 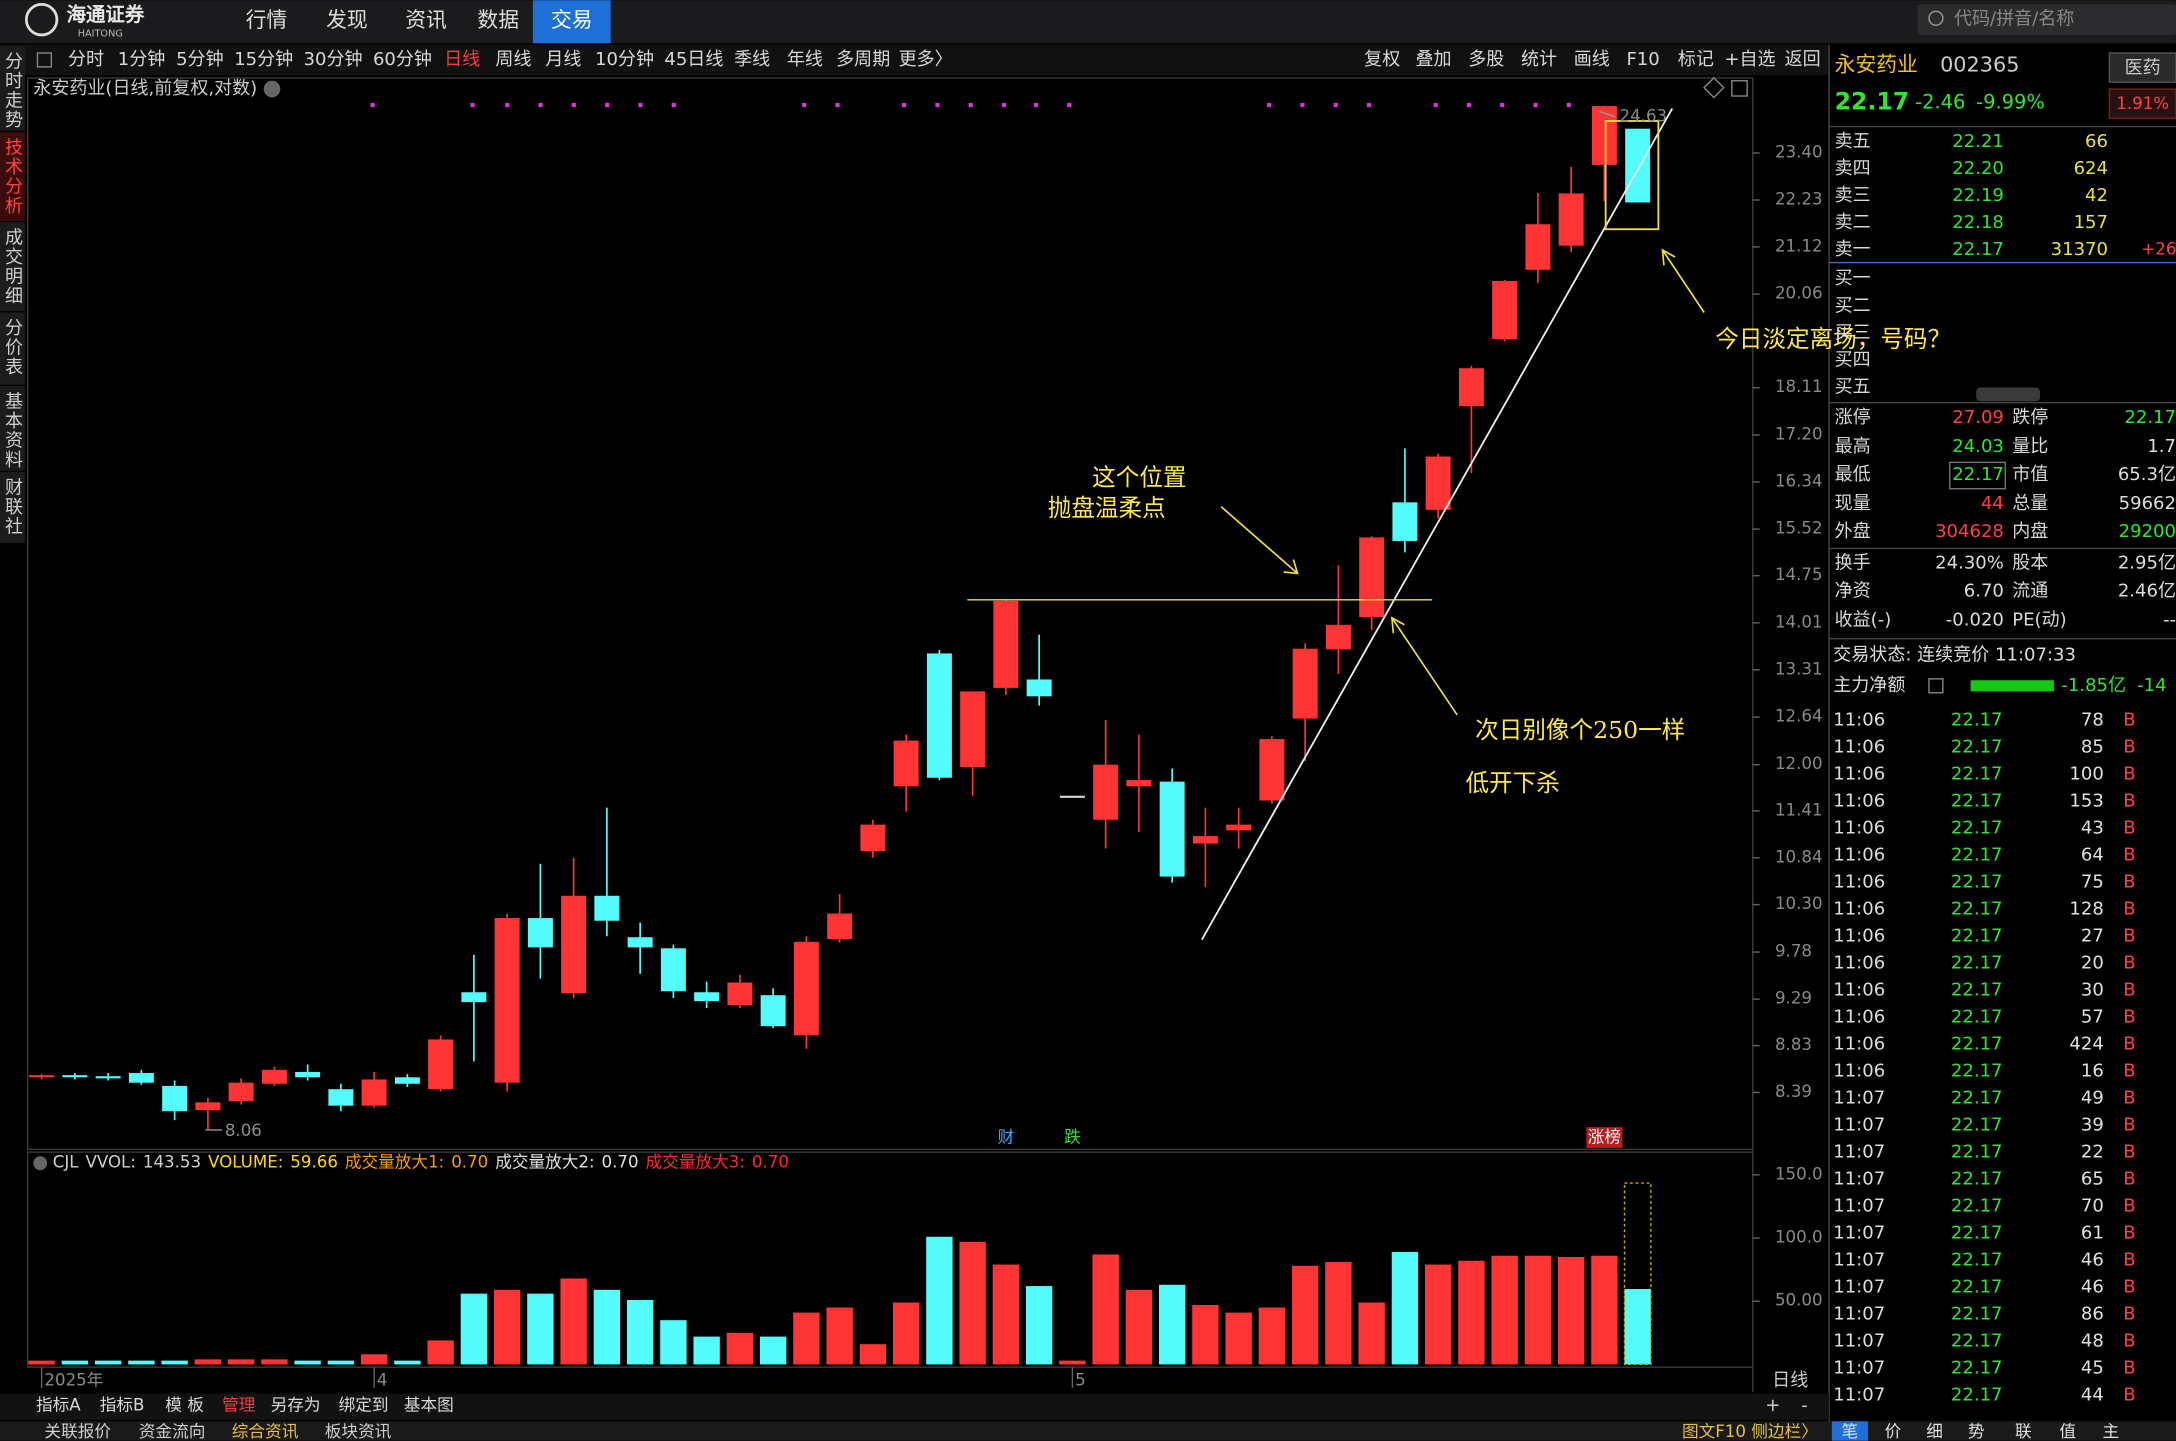 I want to click on side-tab: 成交明细, so click(x=12, y=267).